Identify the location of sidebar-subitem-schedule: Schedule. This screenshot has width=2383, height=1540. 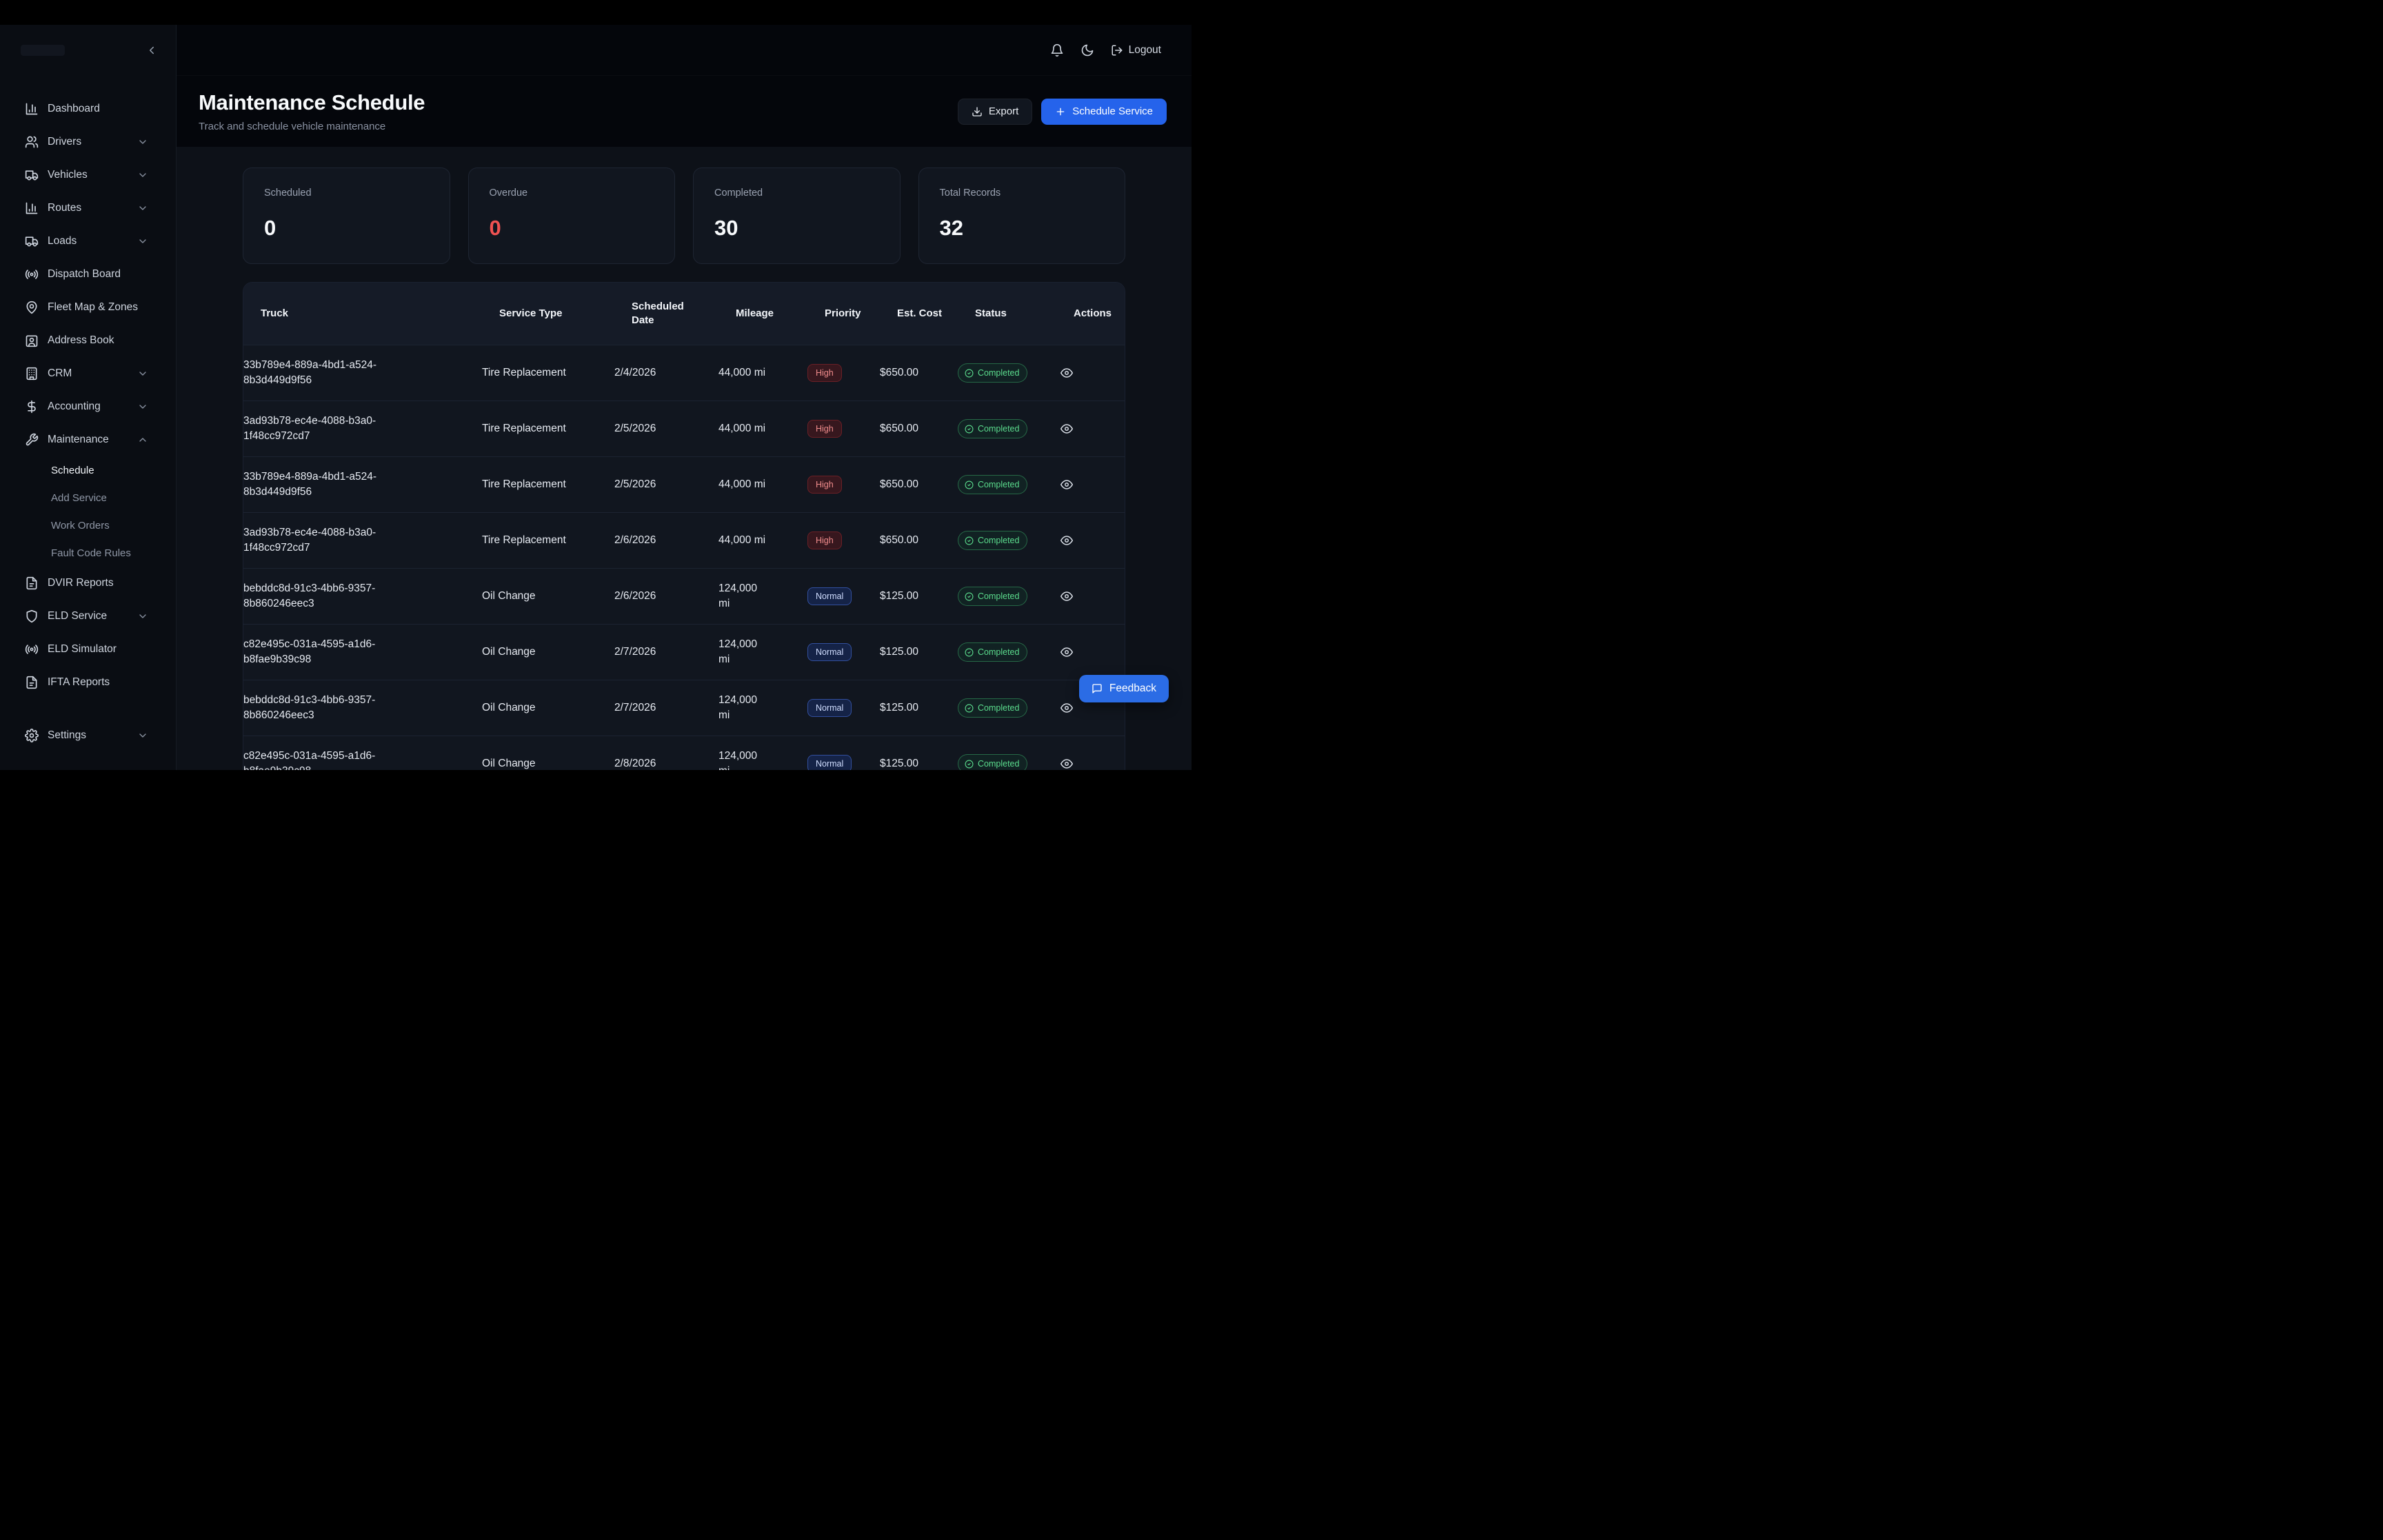
(84, 470).